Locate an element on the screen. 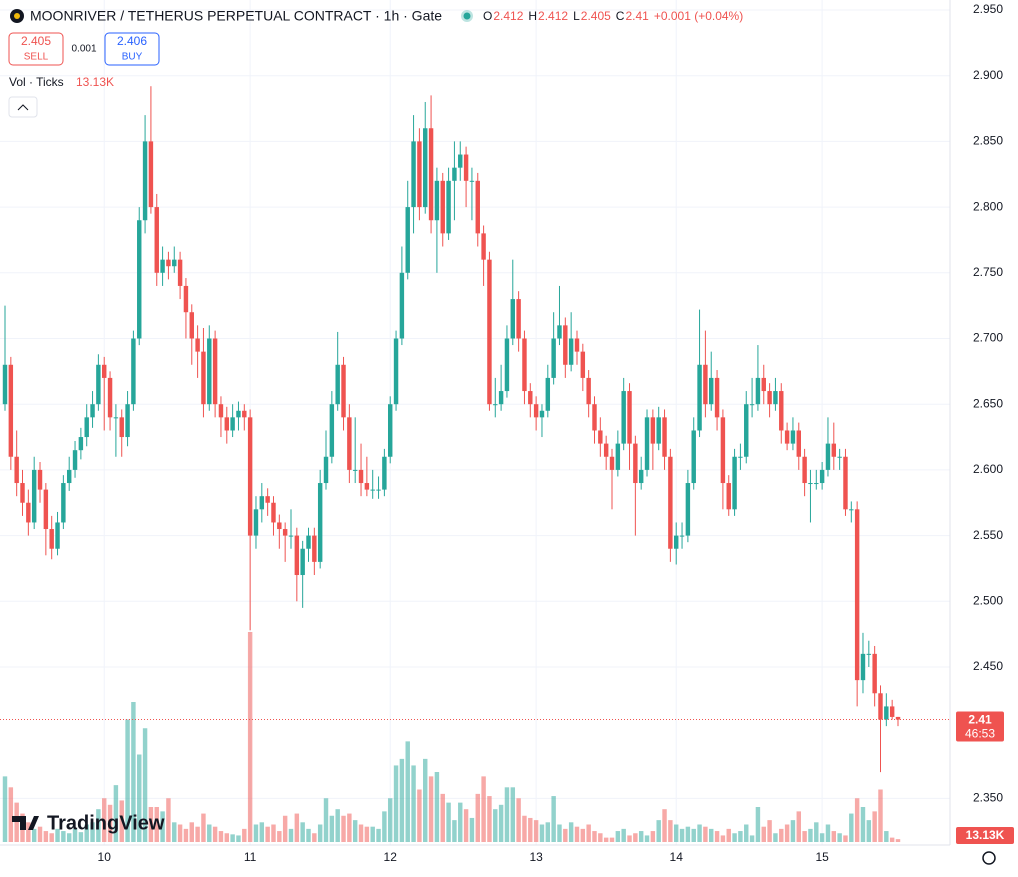 Image resolution: width=1018 pixels, height=877 pixels. collapse-button is located at coordinates (23, 107).